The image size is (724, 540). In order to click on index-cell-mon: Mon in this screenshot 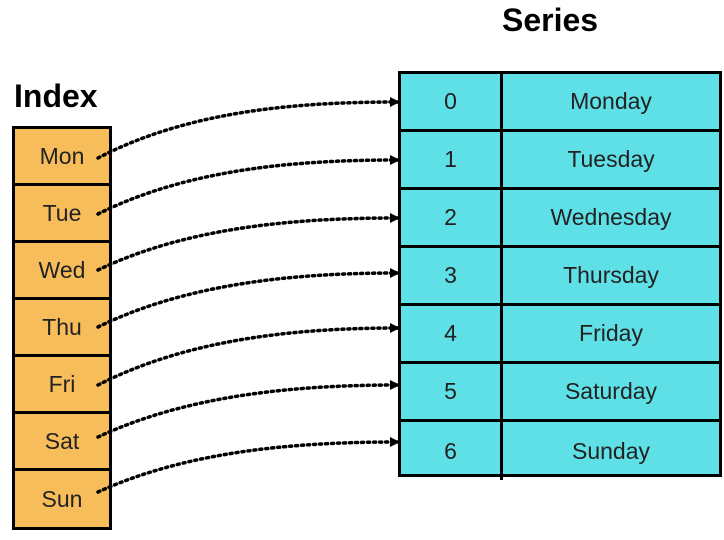, I will do `click(62, 157)`.